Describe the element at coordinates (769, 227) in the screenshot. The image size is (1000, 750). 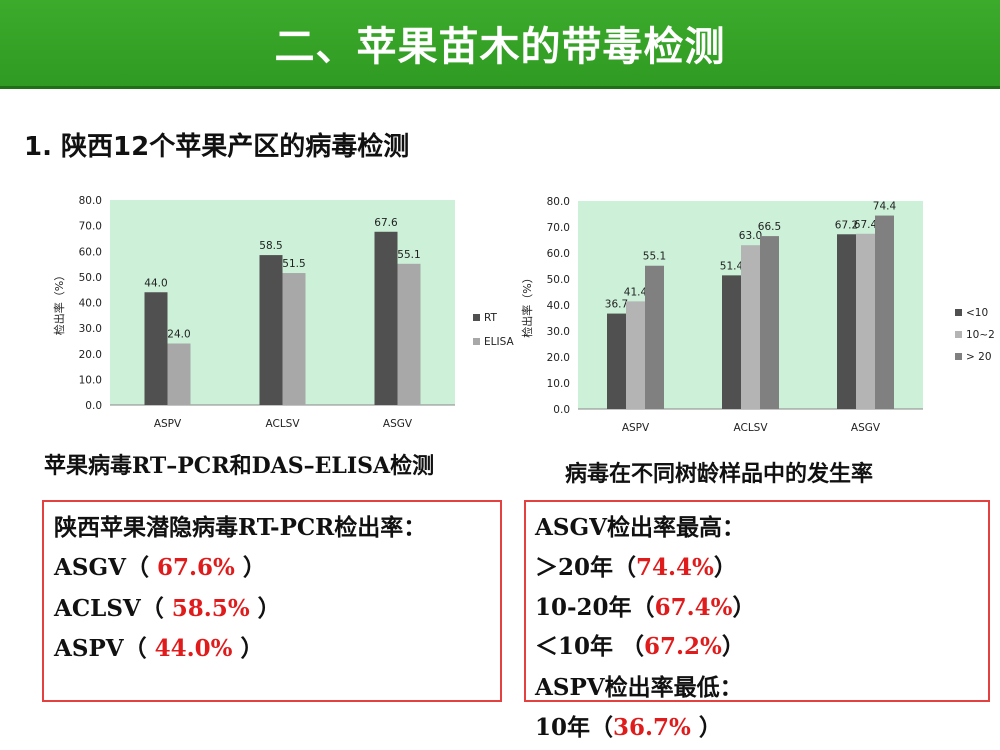
I see `data-label: 66.5` at that location.